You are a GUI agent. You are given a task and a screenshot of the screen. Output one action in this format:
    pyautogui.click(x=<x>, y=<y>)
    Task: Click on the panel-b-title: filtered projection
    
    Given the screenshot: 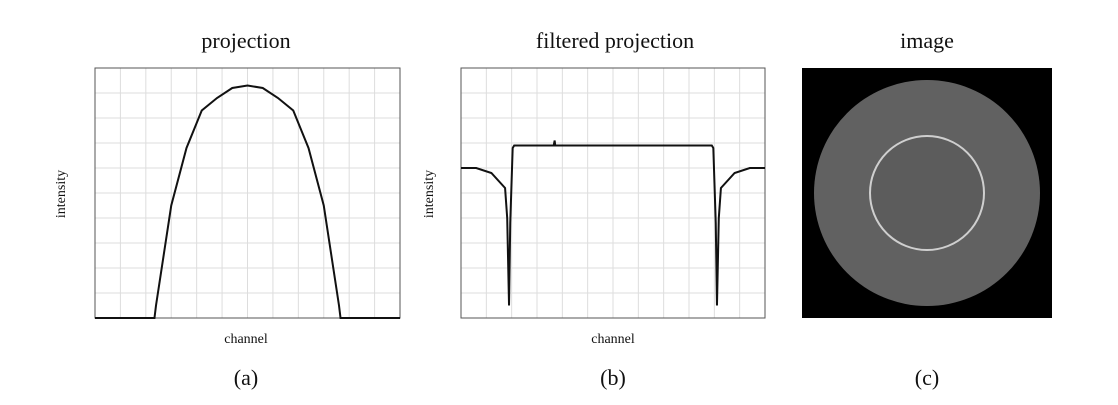 What is the action you would take?
    pyautogui.click(x=615, y=40)
    